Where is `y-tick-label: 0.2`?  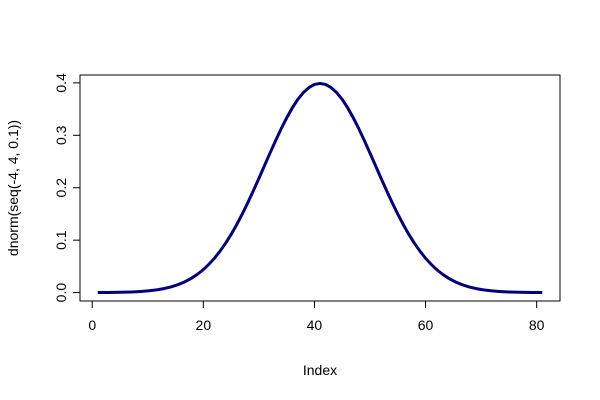 y-tick-label: 0.2 is located at coordinates (61, 188).